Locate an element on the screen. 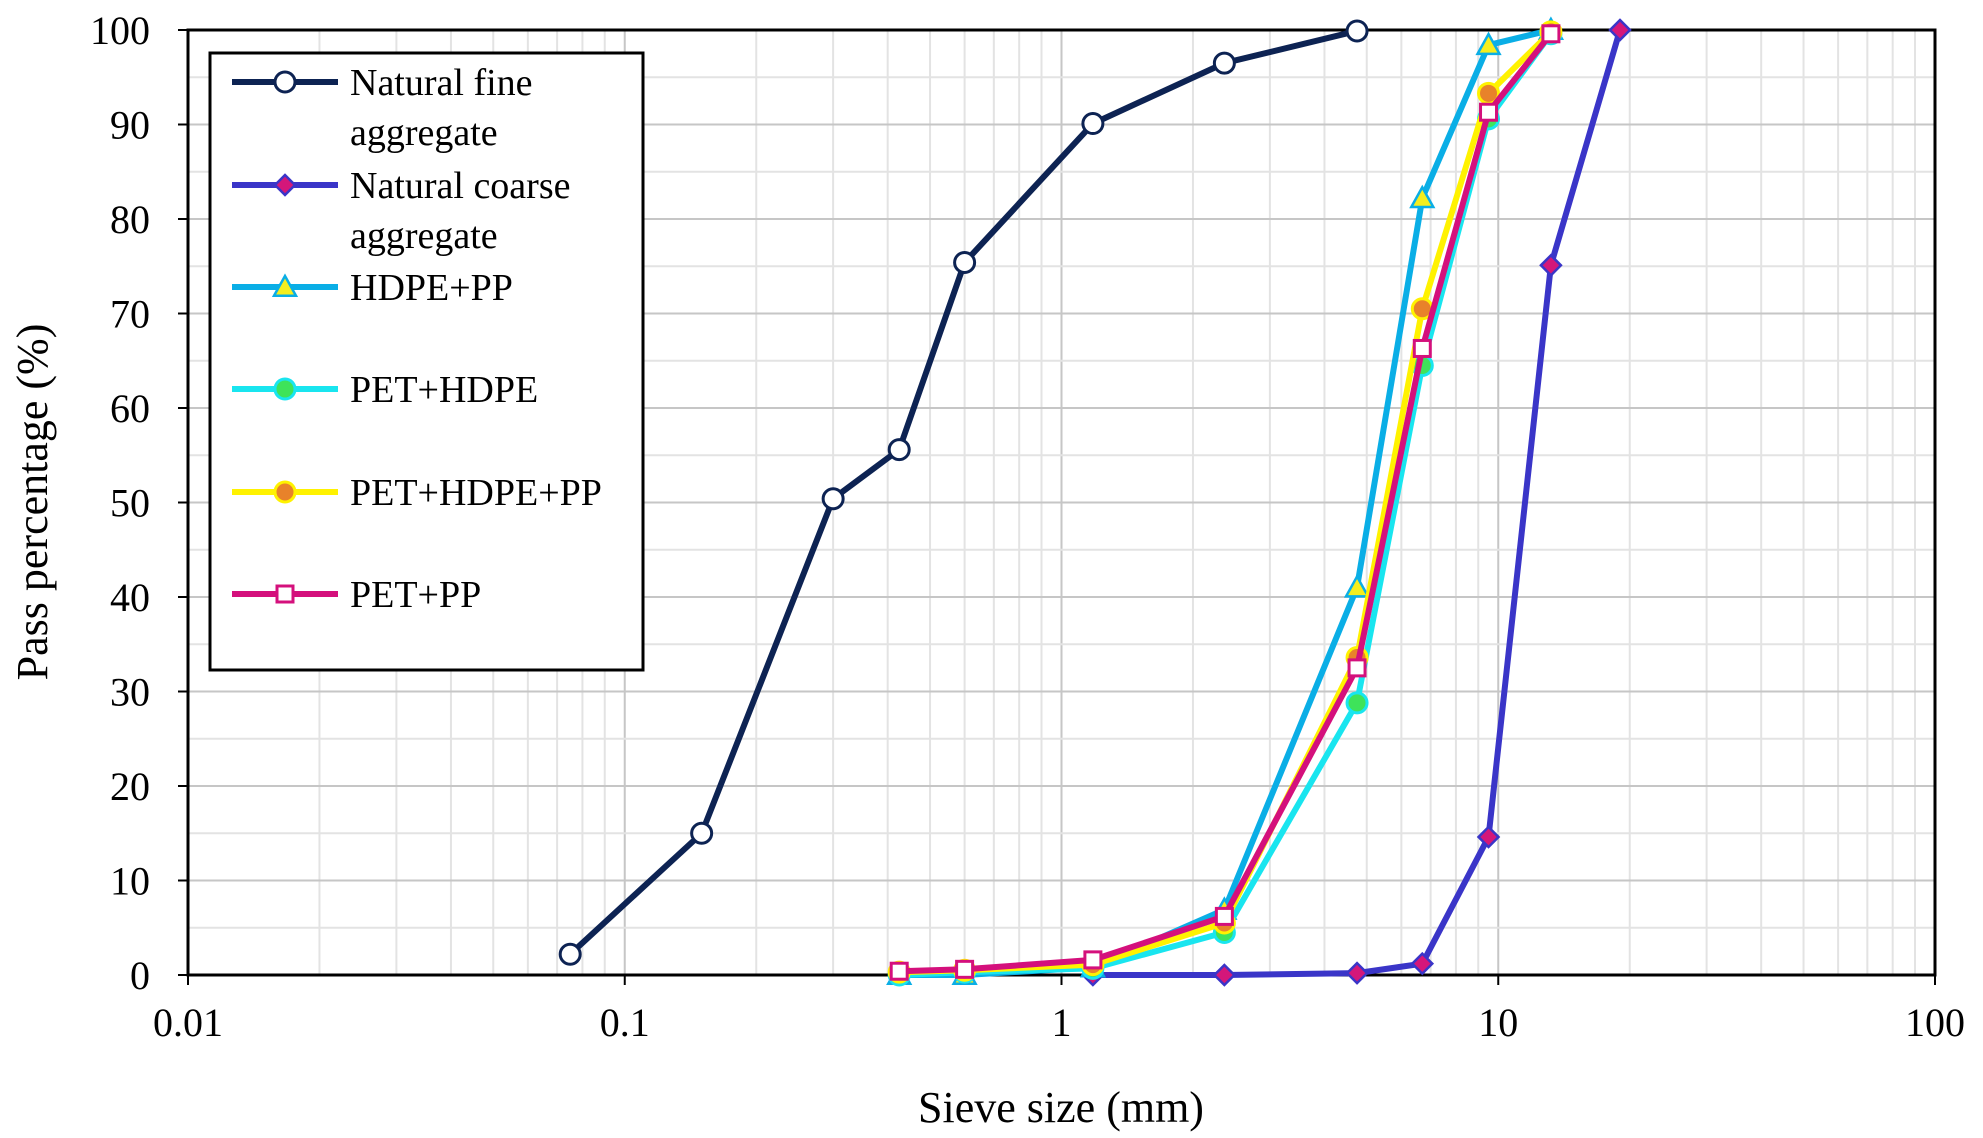 This screenshot has height=1138, width=1983. x-tick-label: 100 is located at coordinates (1935, 1022).